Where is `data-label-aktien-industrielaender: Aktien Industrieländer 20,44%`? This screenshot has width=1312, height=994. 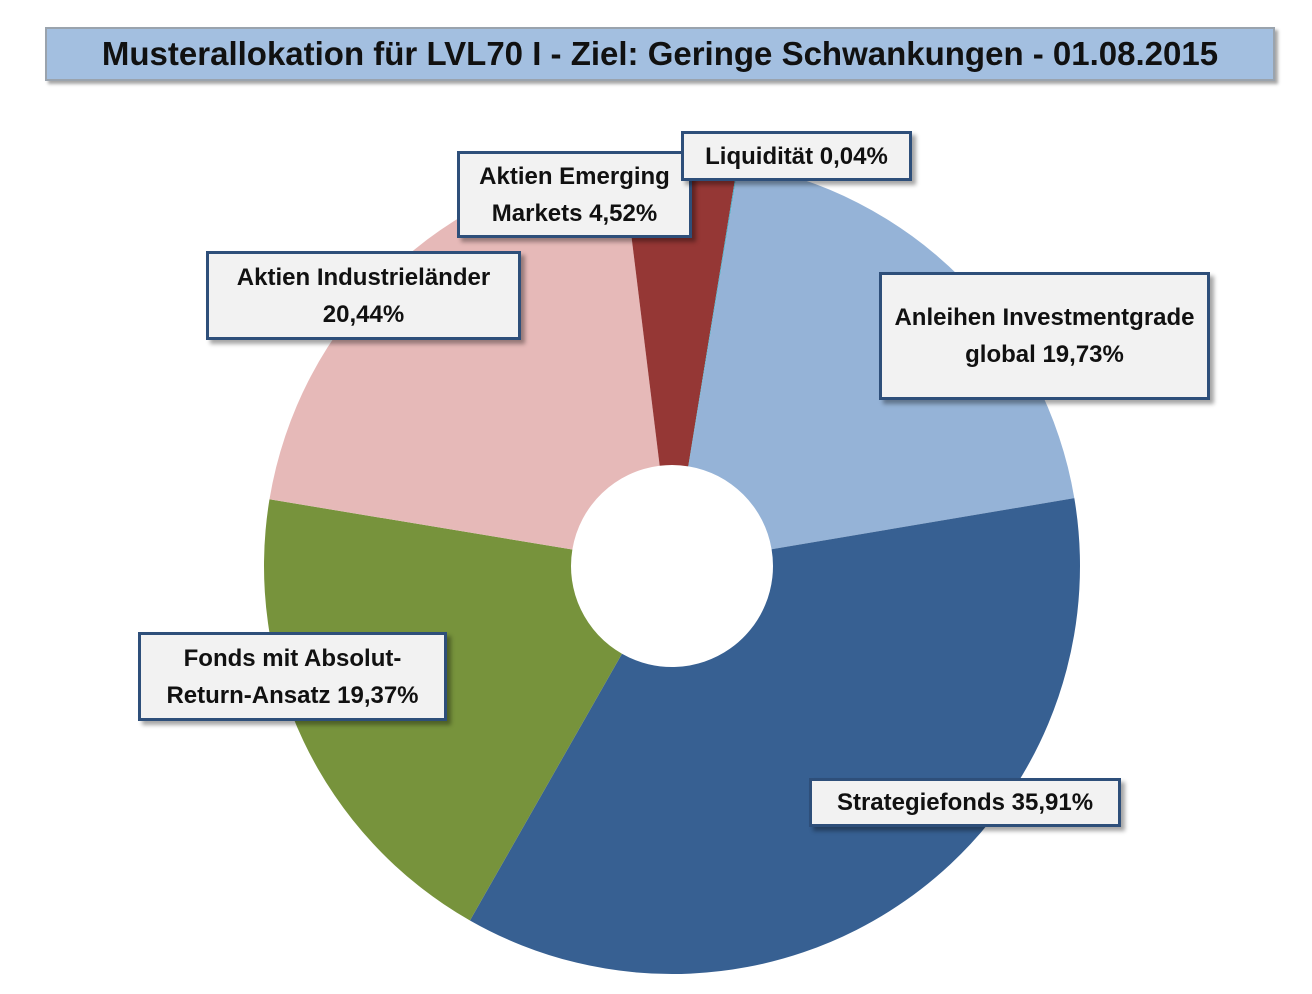
data-label-aktien-industrielaender: Aktien Industrieländer 20,44% is located at coordinates (363, 295).